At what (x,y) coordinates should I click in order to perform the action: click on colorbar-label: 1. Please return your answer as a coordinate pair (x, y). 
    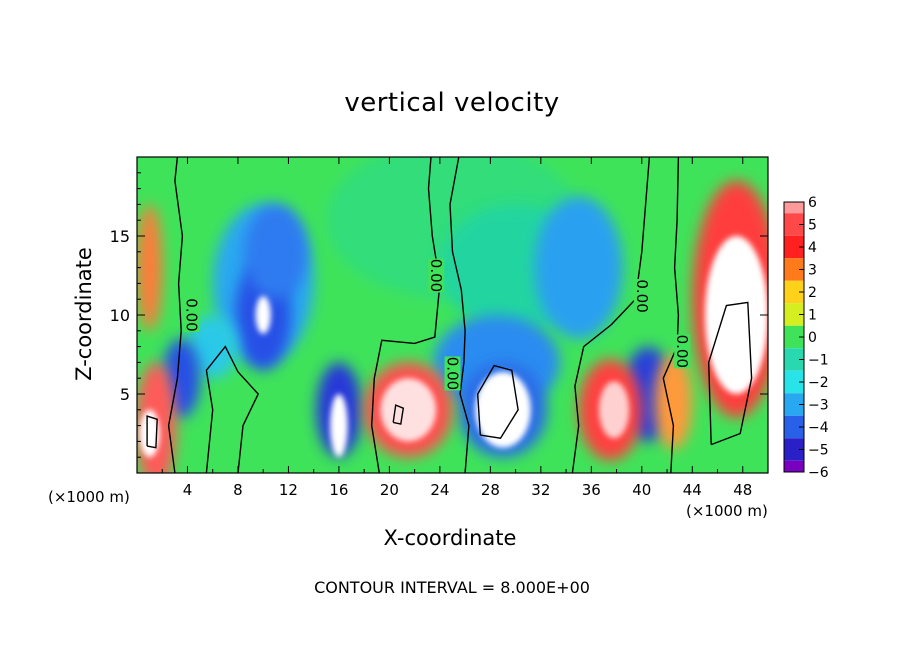
    Looking at the image, I should click on (812, 316).